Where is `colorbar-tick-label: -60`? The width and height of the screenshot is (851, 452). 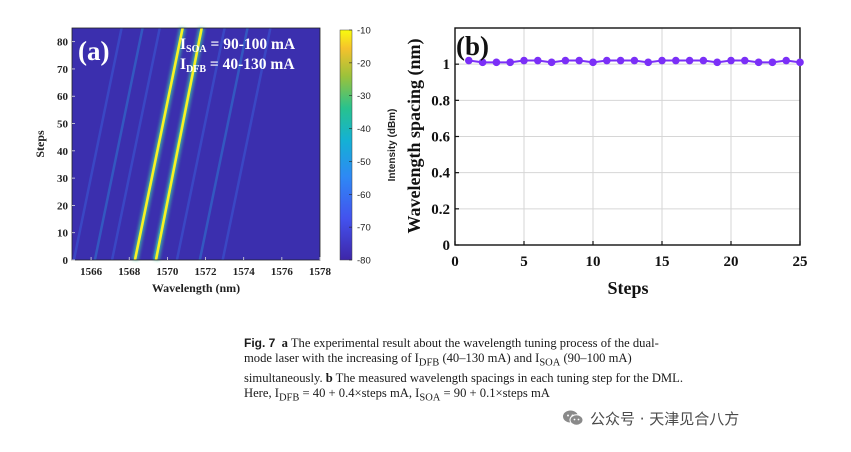 colorbar-tick-label: -60 is located at coordinates (364, 195).